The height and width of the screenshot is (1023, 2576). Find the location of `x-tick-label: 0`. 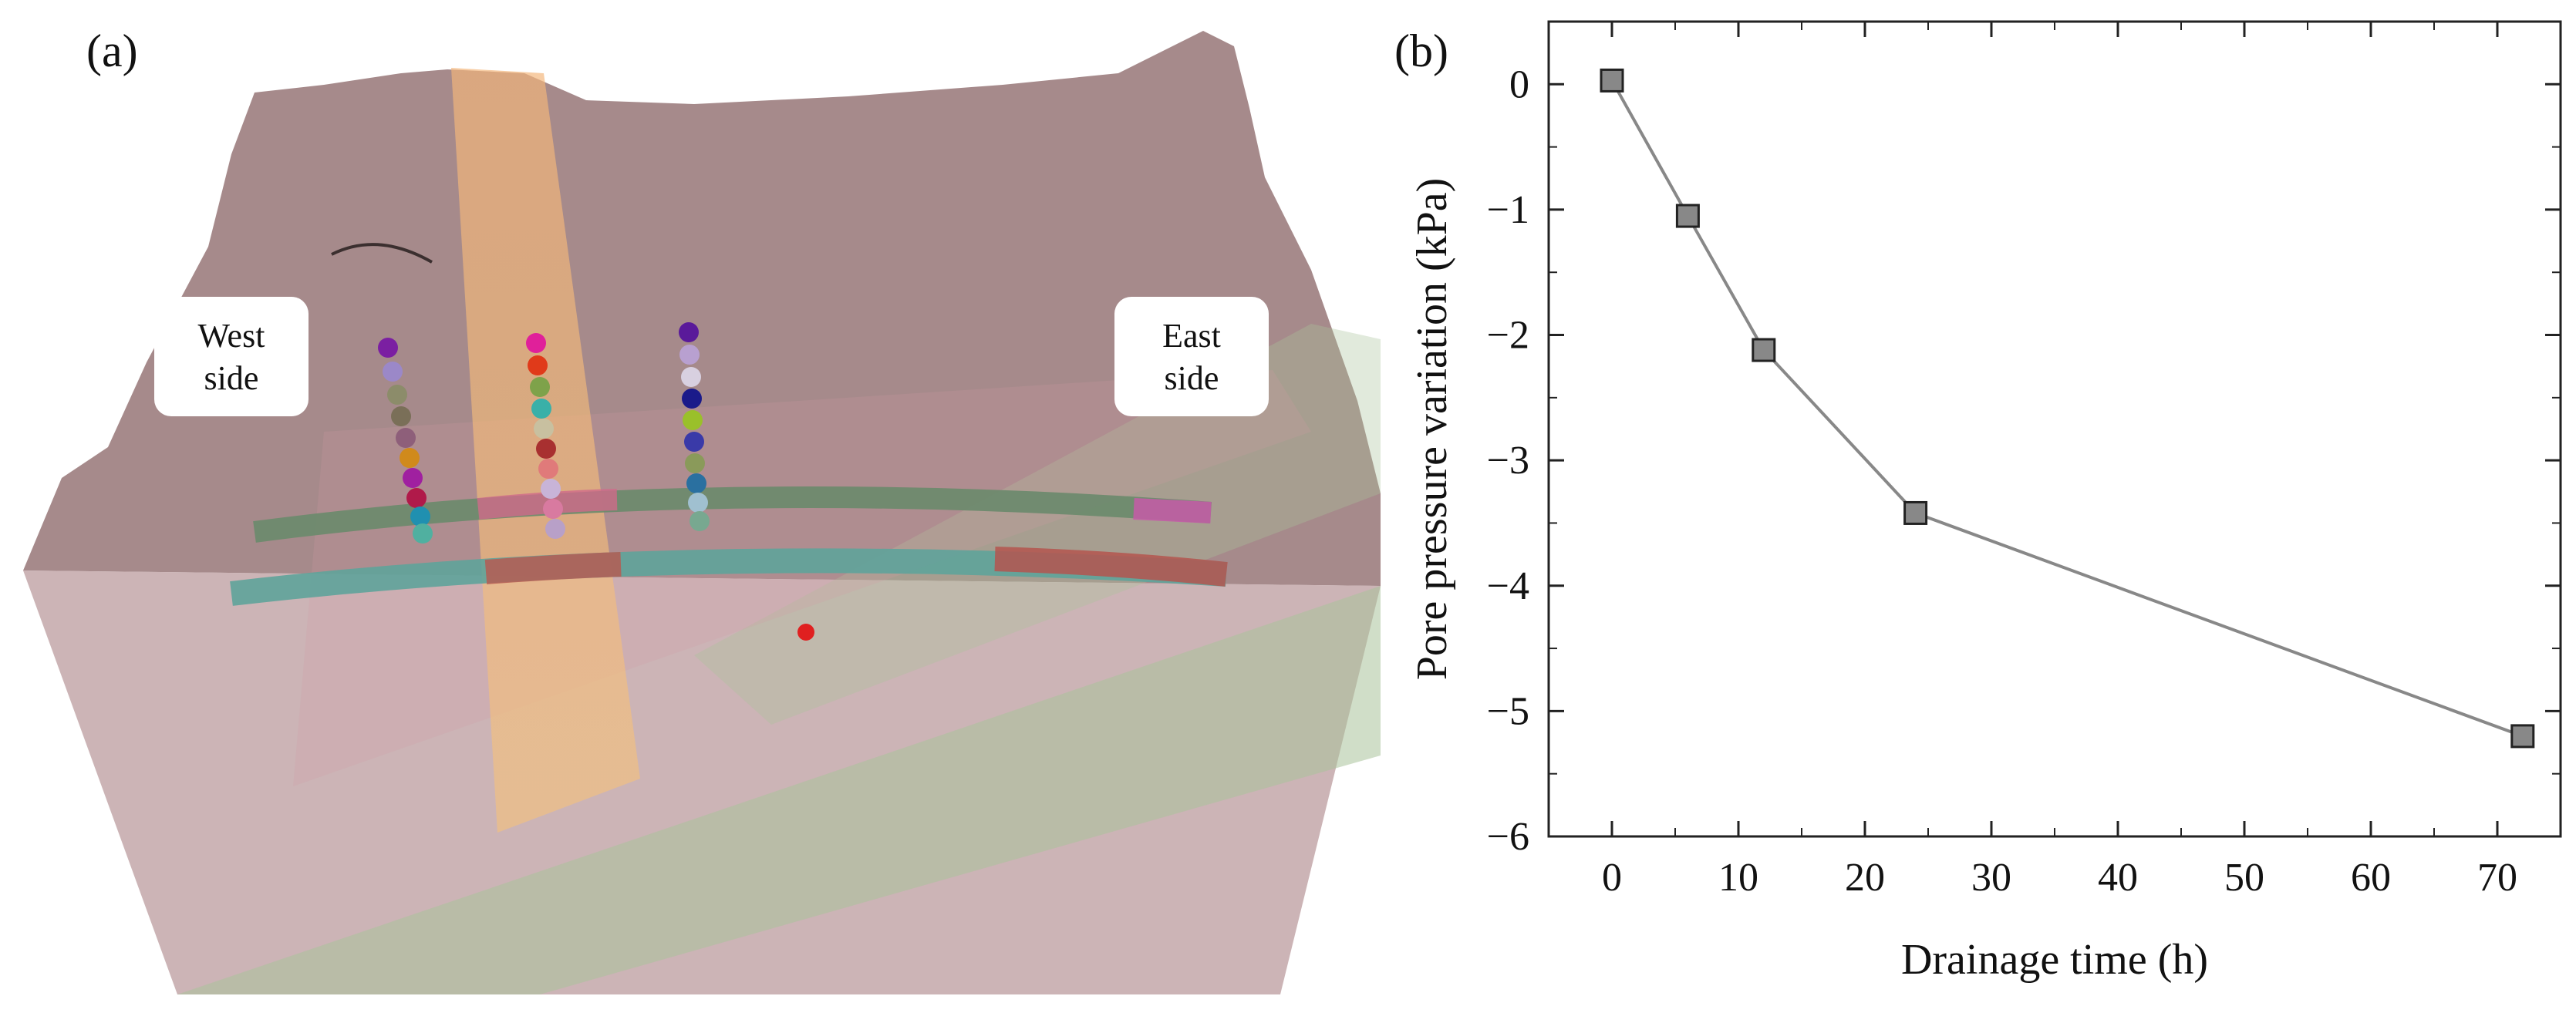

x-tick-label: 0 is located at coordinates (1612, 878).